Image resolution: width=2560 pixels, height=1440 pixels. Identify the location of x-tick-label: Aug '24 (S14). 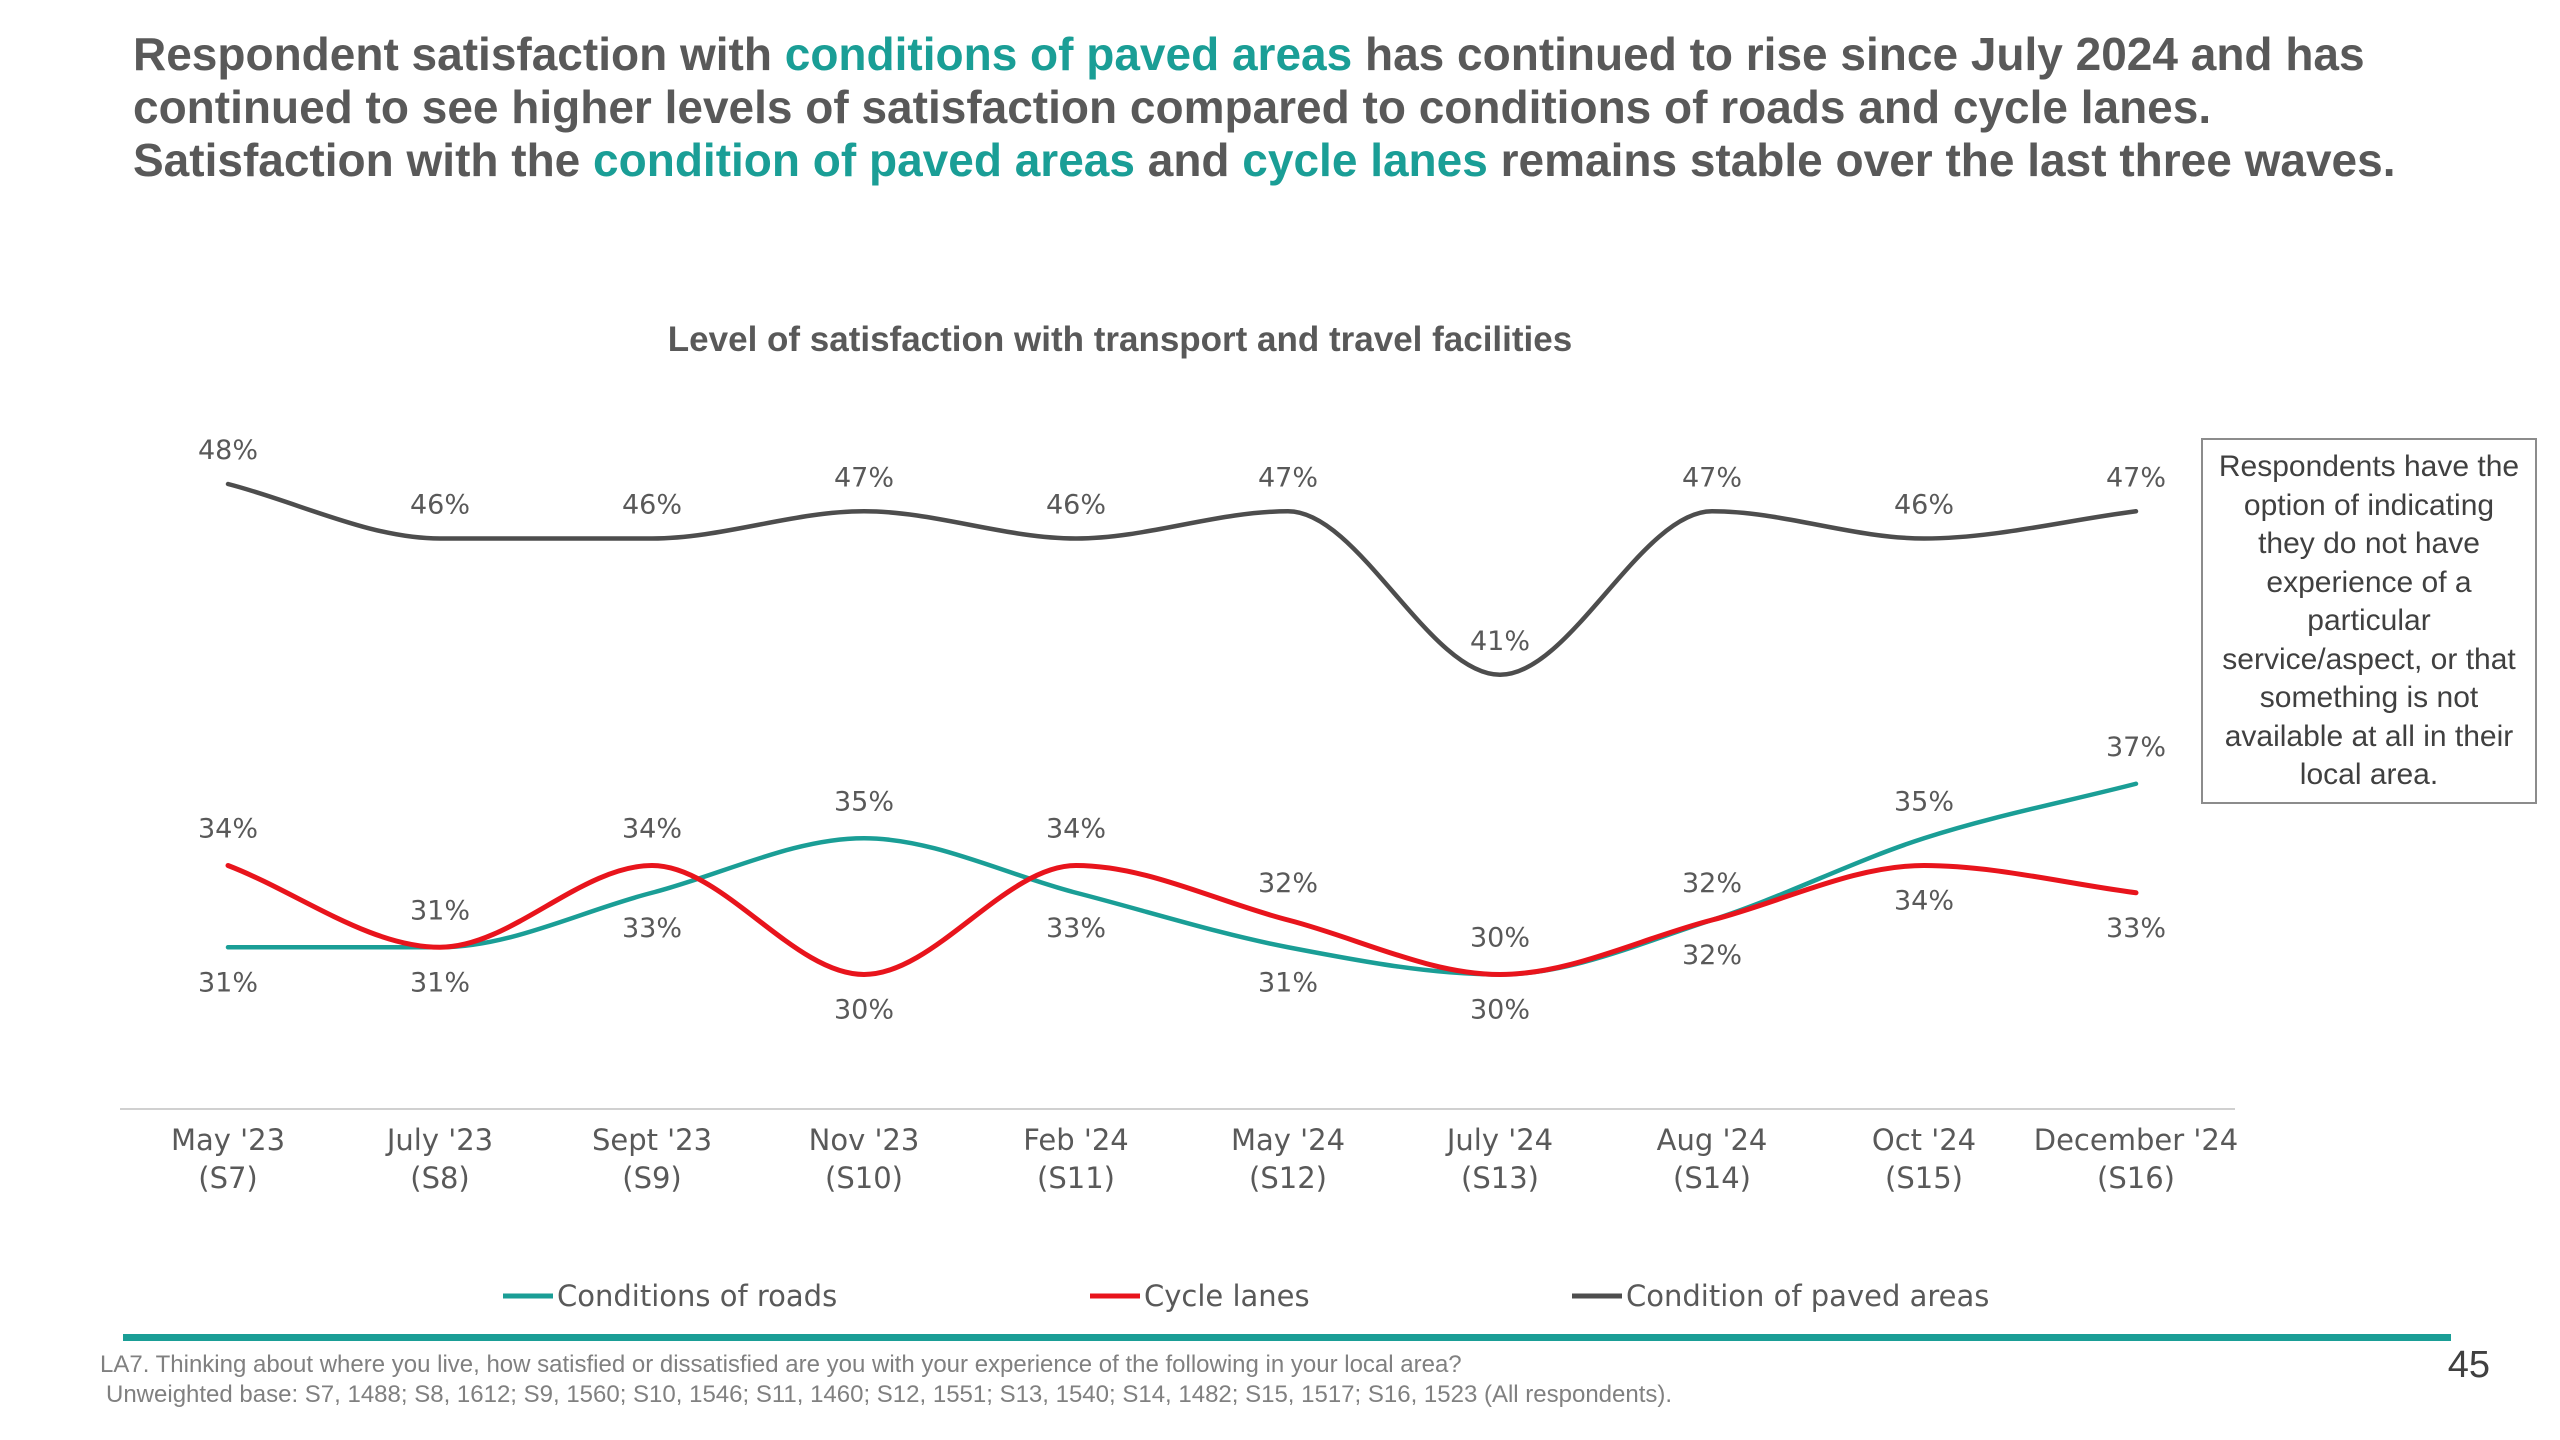
(1712, 1159).